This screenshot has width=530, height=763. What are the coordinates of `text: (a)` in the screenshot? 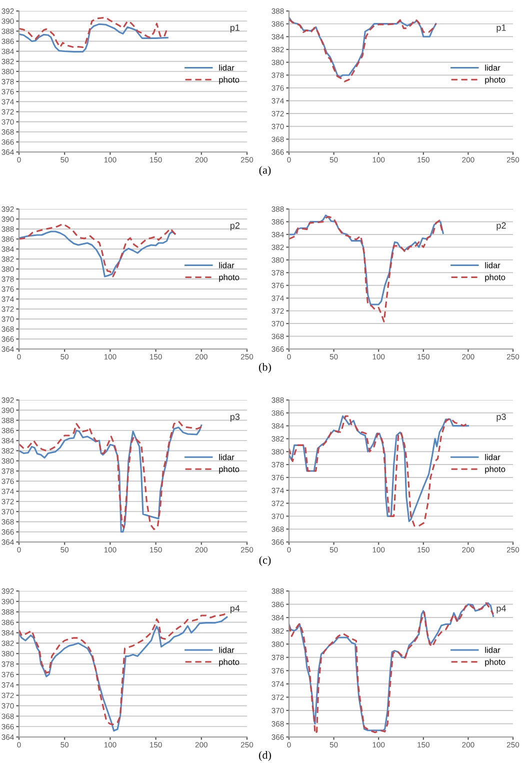 It's located at (265, 171).